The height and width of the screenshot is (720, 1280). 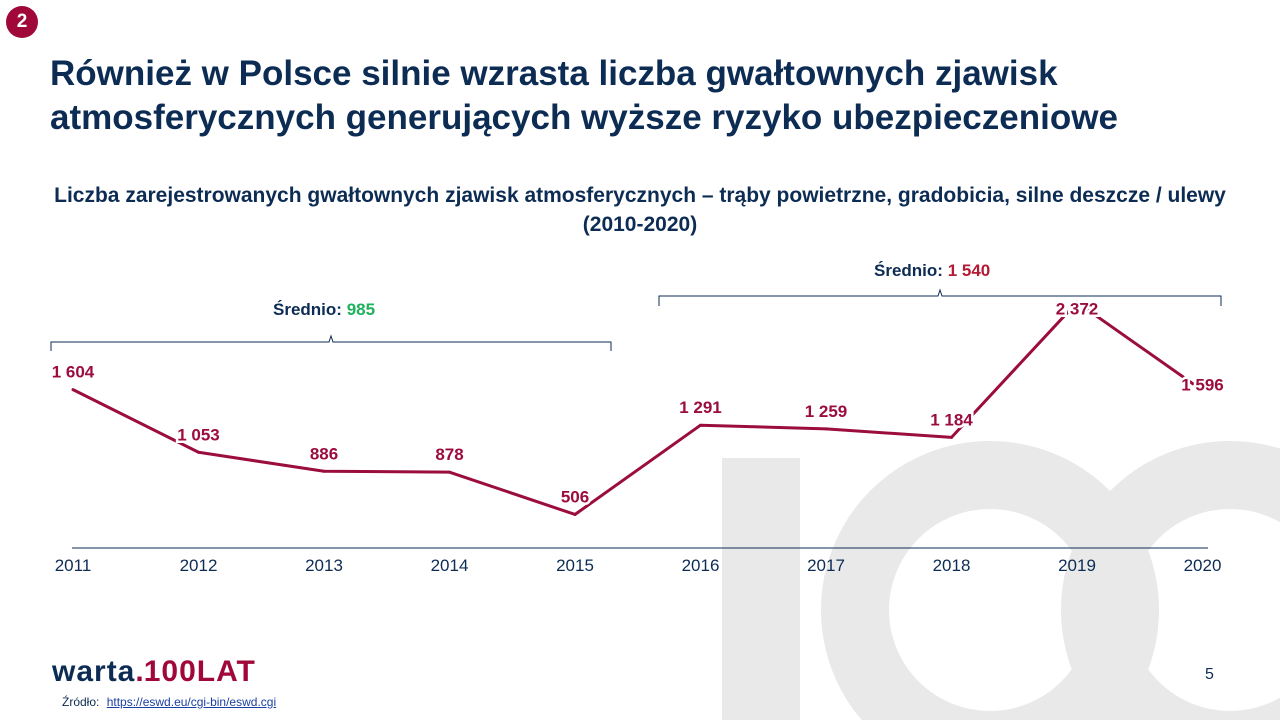 What do you see at coordinates (700, 425) in the screenshot?
I see `data-point-2016` at bounding box center [700, 425].